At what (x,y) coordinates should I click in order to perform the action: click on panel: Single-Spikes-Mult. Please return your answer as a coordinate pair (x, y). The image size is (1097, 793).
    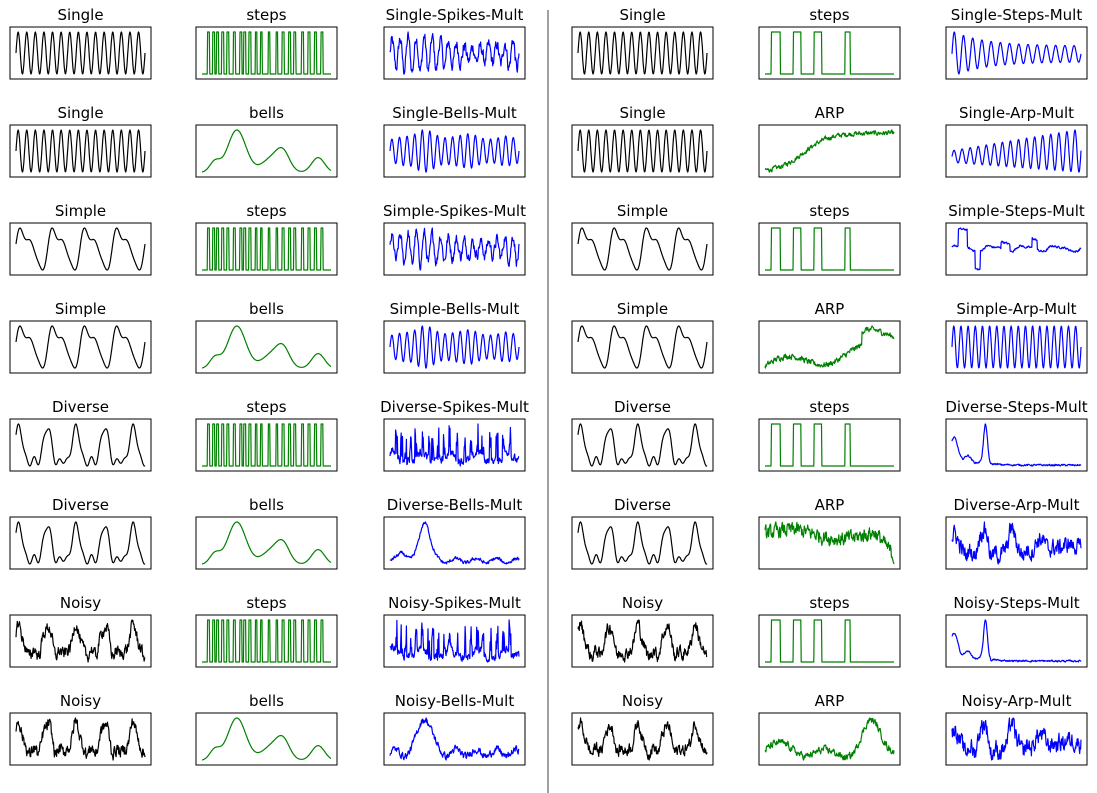
    Looking at the image, I should click on (454, 43).